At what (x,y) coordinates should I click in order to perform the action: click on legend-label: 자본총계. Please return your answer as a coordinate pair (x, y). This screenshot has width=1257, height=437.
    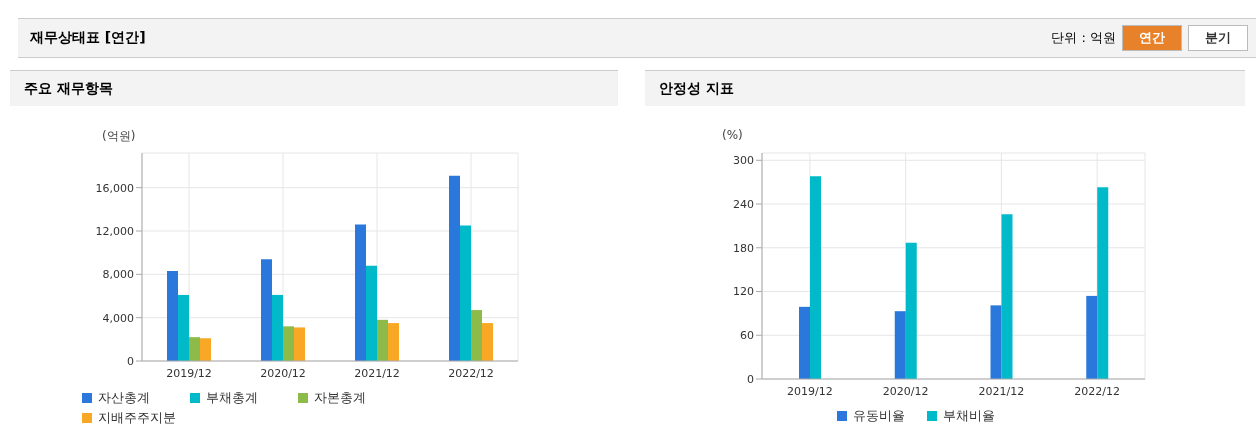
    Looking at the image, I should click on (340, 398).